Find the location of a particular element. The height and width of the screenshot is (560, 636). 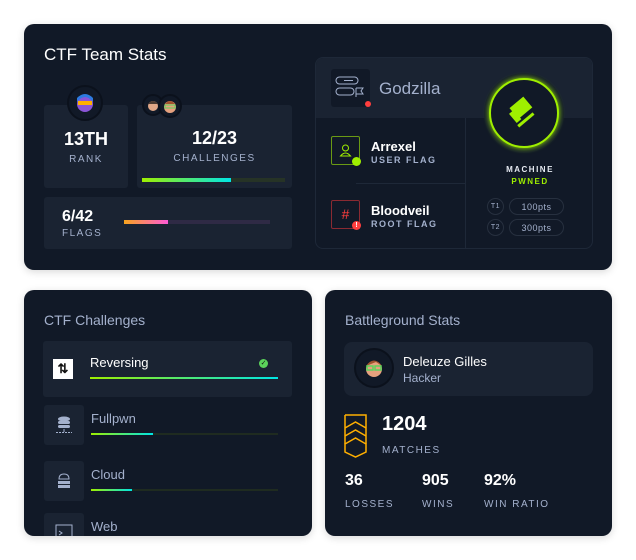

machine-status-label: MACHINE is located at coordinates (530, 169).